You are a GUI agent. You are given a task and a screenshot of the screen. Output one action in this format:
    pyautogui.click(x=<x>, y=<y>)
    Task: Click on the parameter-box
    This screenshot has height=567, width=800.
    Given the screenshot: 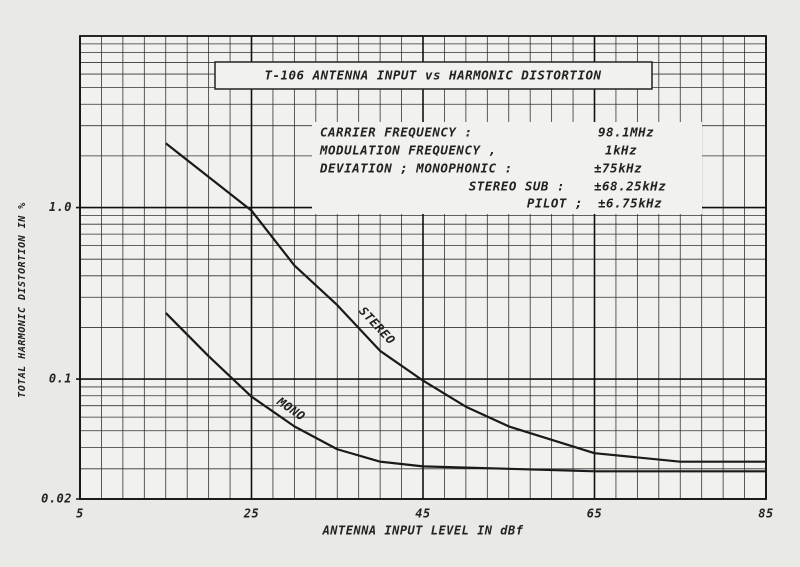 What is the action you would take?
    pyautogui.click(x=507, y=168)
    